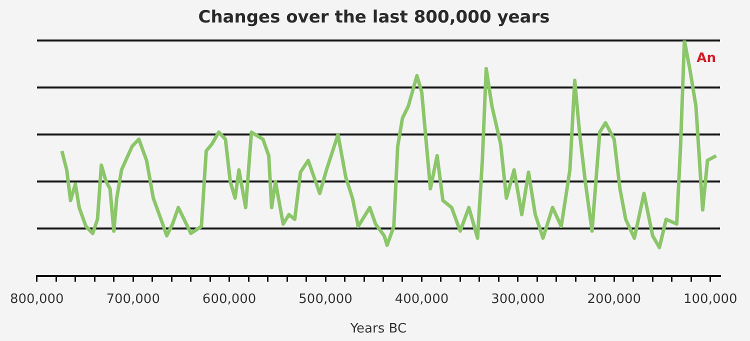  I want to click on x-tick-label: 800,000, so click(37, 299).